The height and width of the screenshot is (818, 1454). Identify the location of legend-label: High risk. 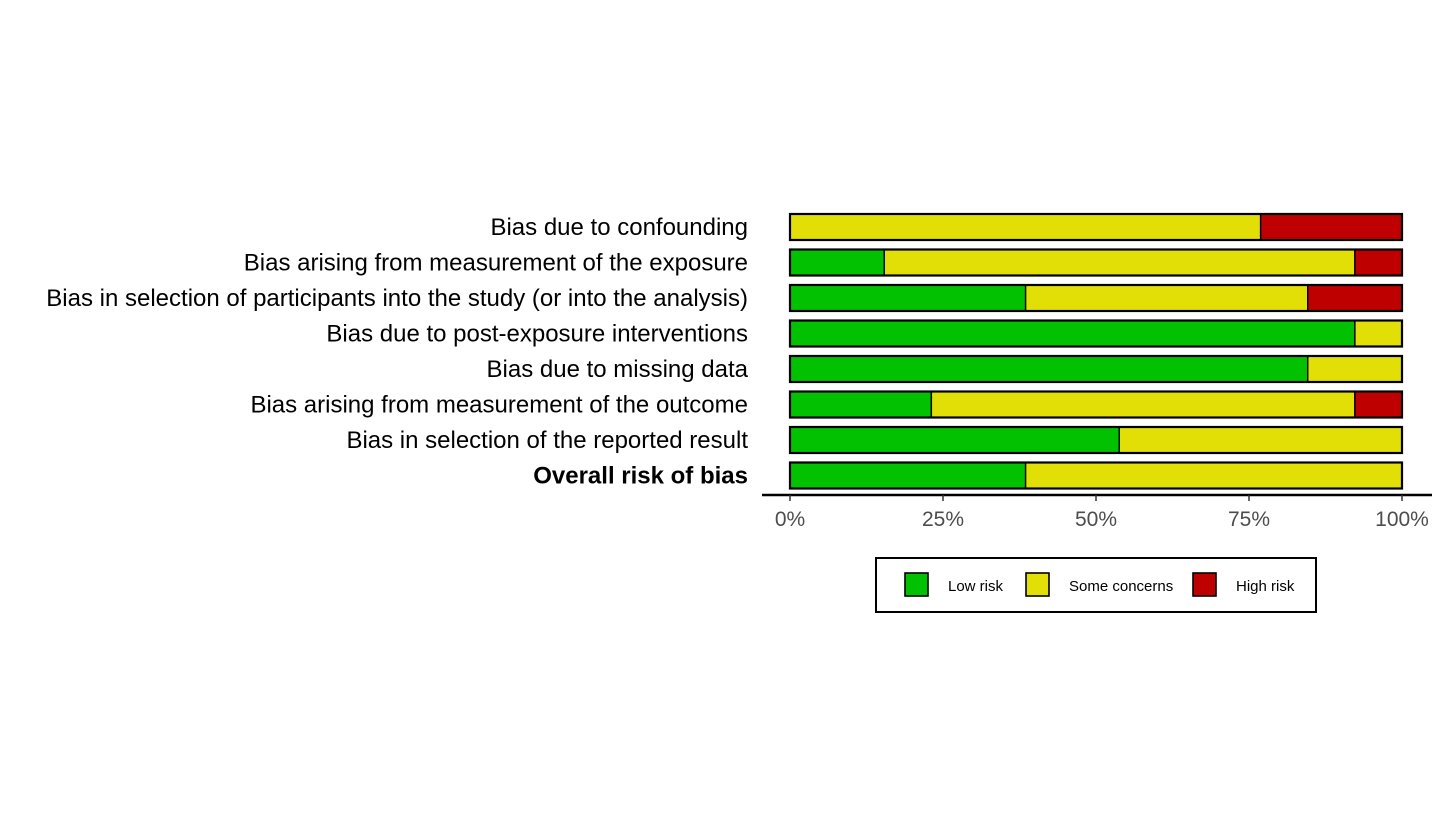
(1265, 586).